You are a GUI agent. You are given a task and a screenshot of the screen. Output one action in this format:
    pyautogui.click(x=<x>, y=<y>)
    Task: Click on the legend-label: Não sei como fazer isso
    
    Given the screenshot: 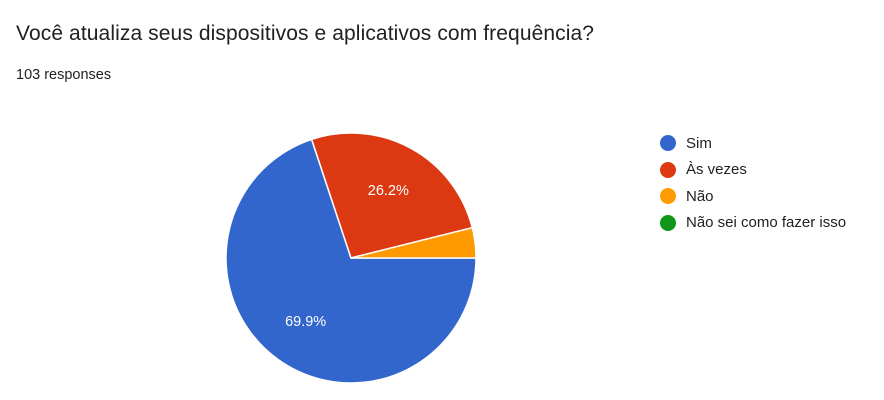 What is the action you would take?
    pyautogui.click(x=766, y=222)
    